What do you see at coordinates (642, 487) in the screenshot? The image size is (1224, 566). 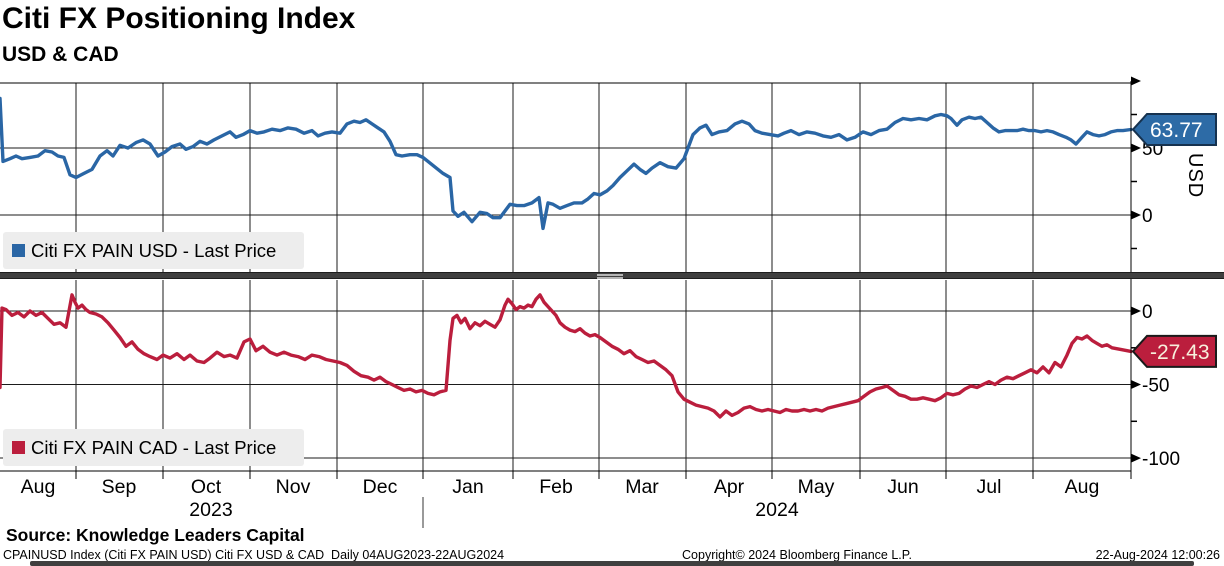 I see `x-axis-month-label: Mar` at bounding box center [642, 487].